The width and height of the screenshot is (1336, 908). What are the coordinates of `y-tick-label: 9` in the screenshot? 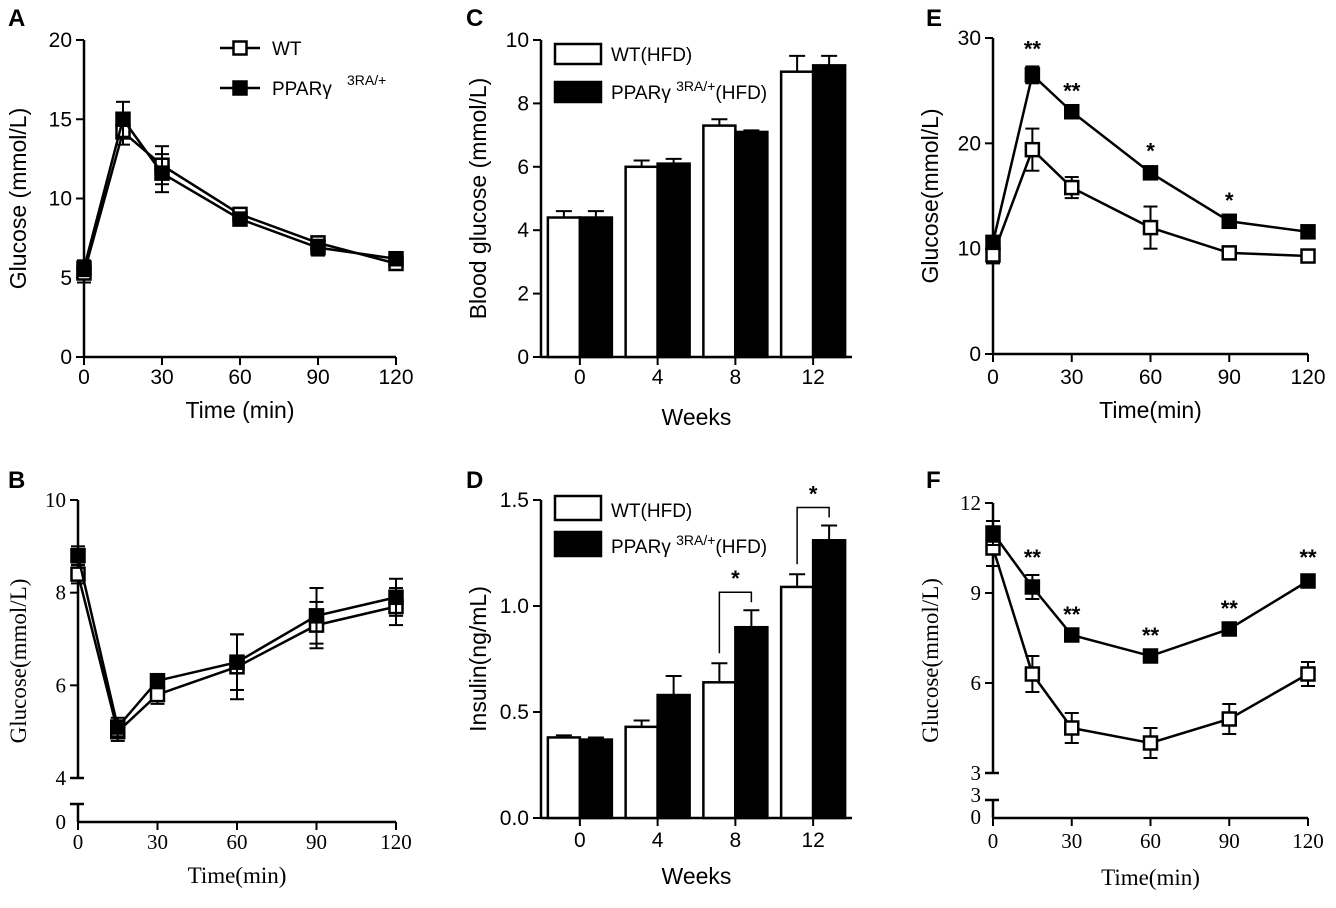 It's located at (976, 593).